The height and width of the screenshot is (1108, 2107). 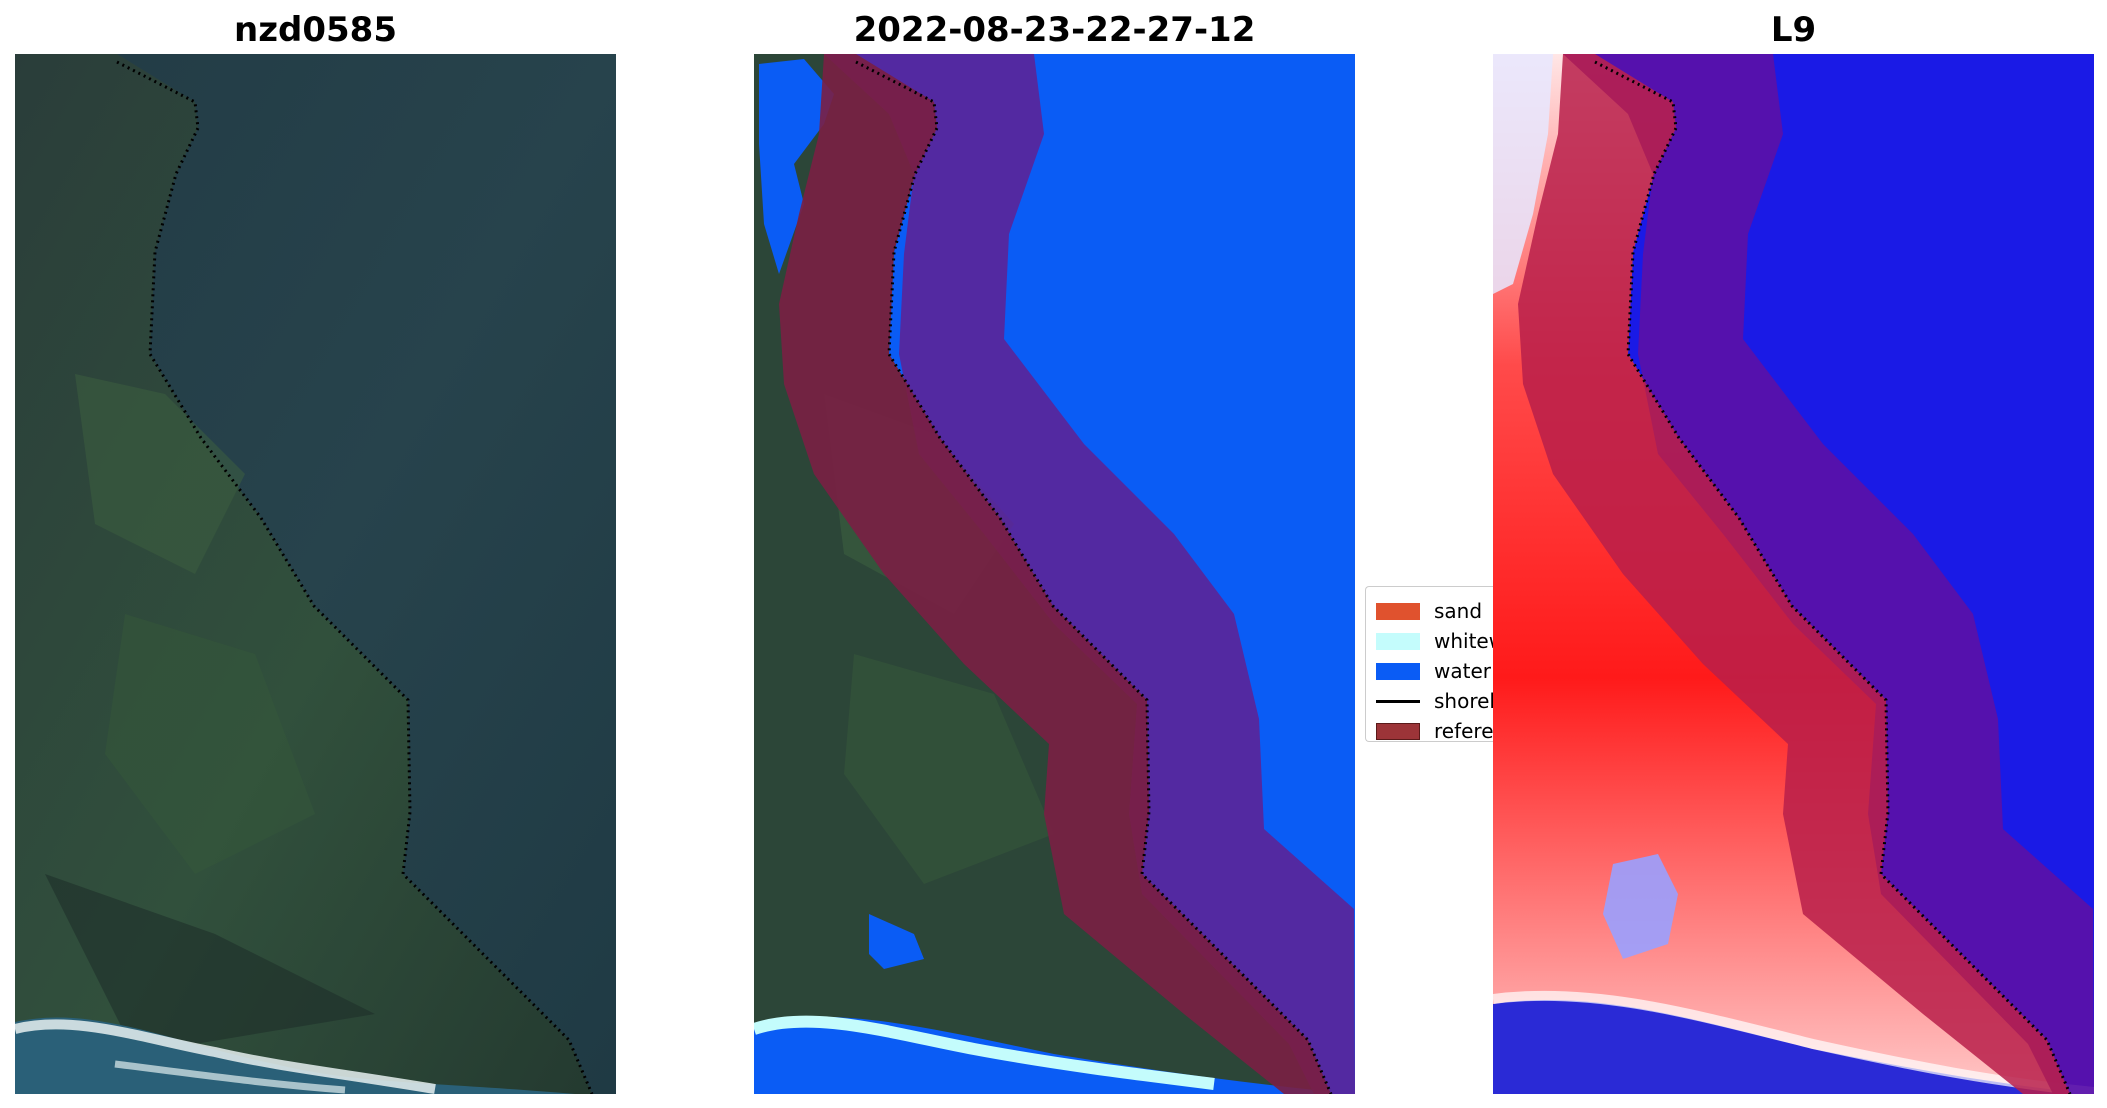 What do you see at coordinates (1398, 731) in the screenshot?
I see `legend-swatch-reference` at bounding box center [1398, 731].